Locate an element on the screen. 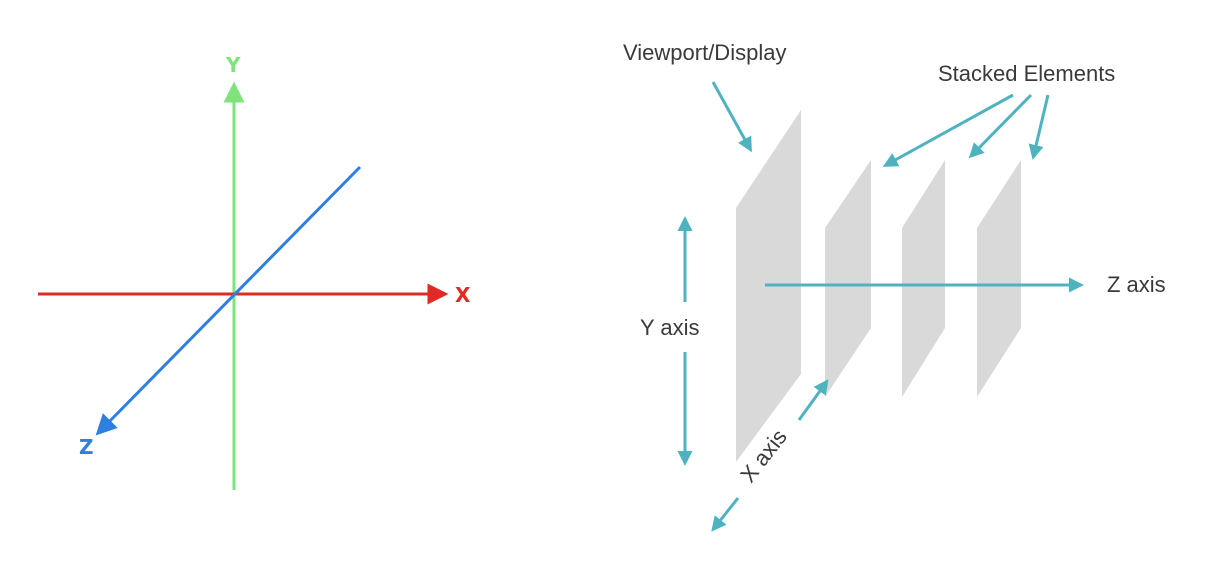  x-axis-letter: X is located at coordinates (463, 295).